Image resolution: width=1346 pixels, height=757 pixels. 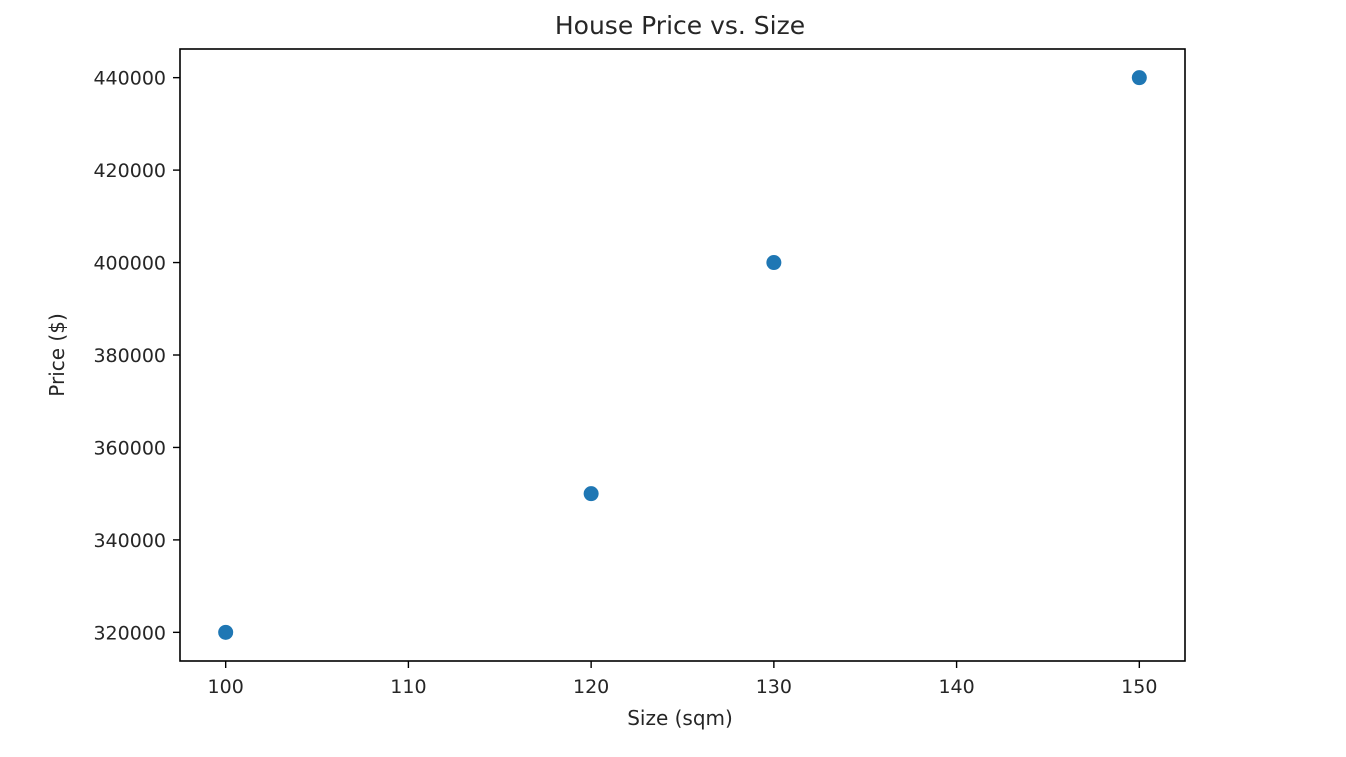 What do you see at coordinates (129, 171) in the screenshot?
I see `y-tick-label: 420000` at bounding box center [129, 171].